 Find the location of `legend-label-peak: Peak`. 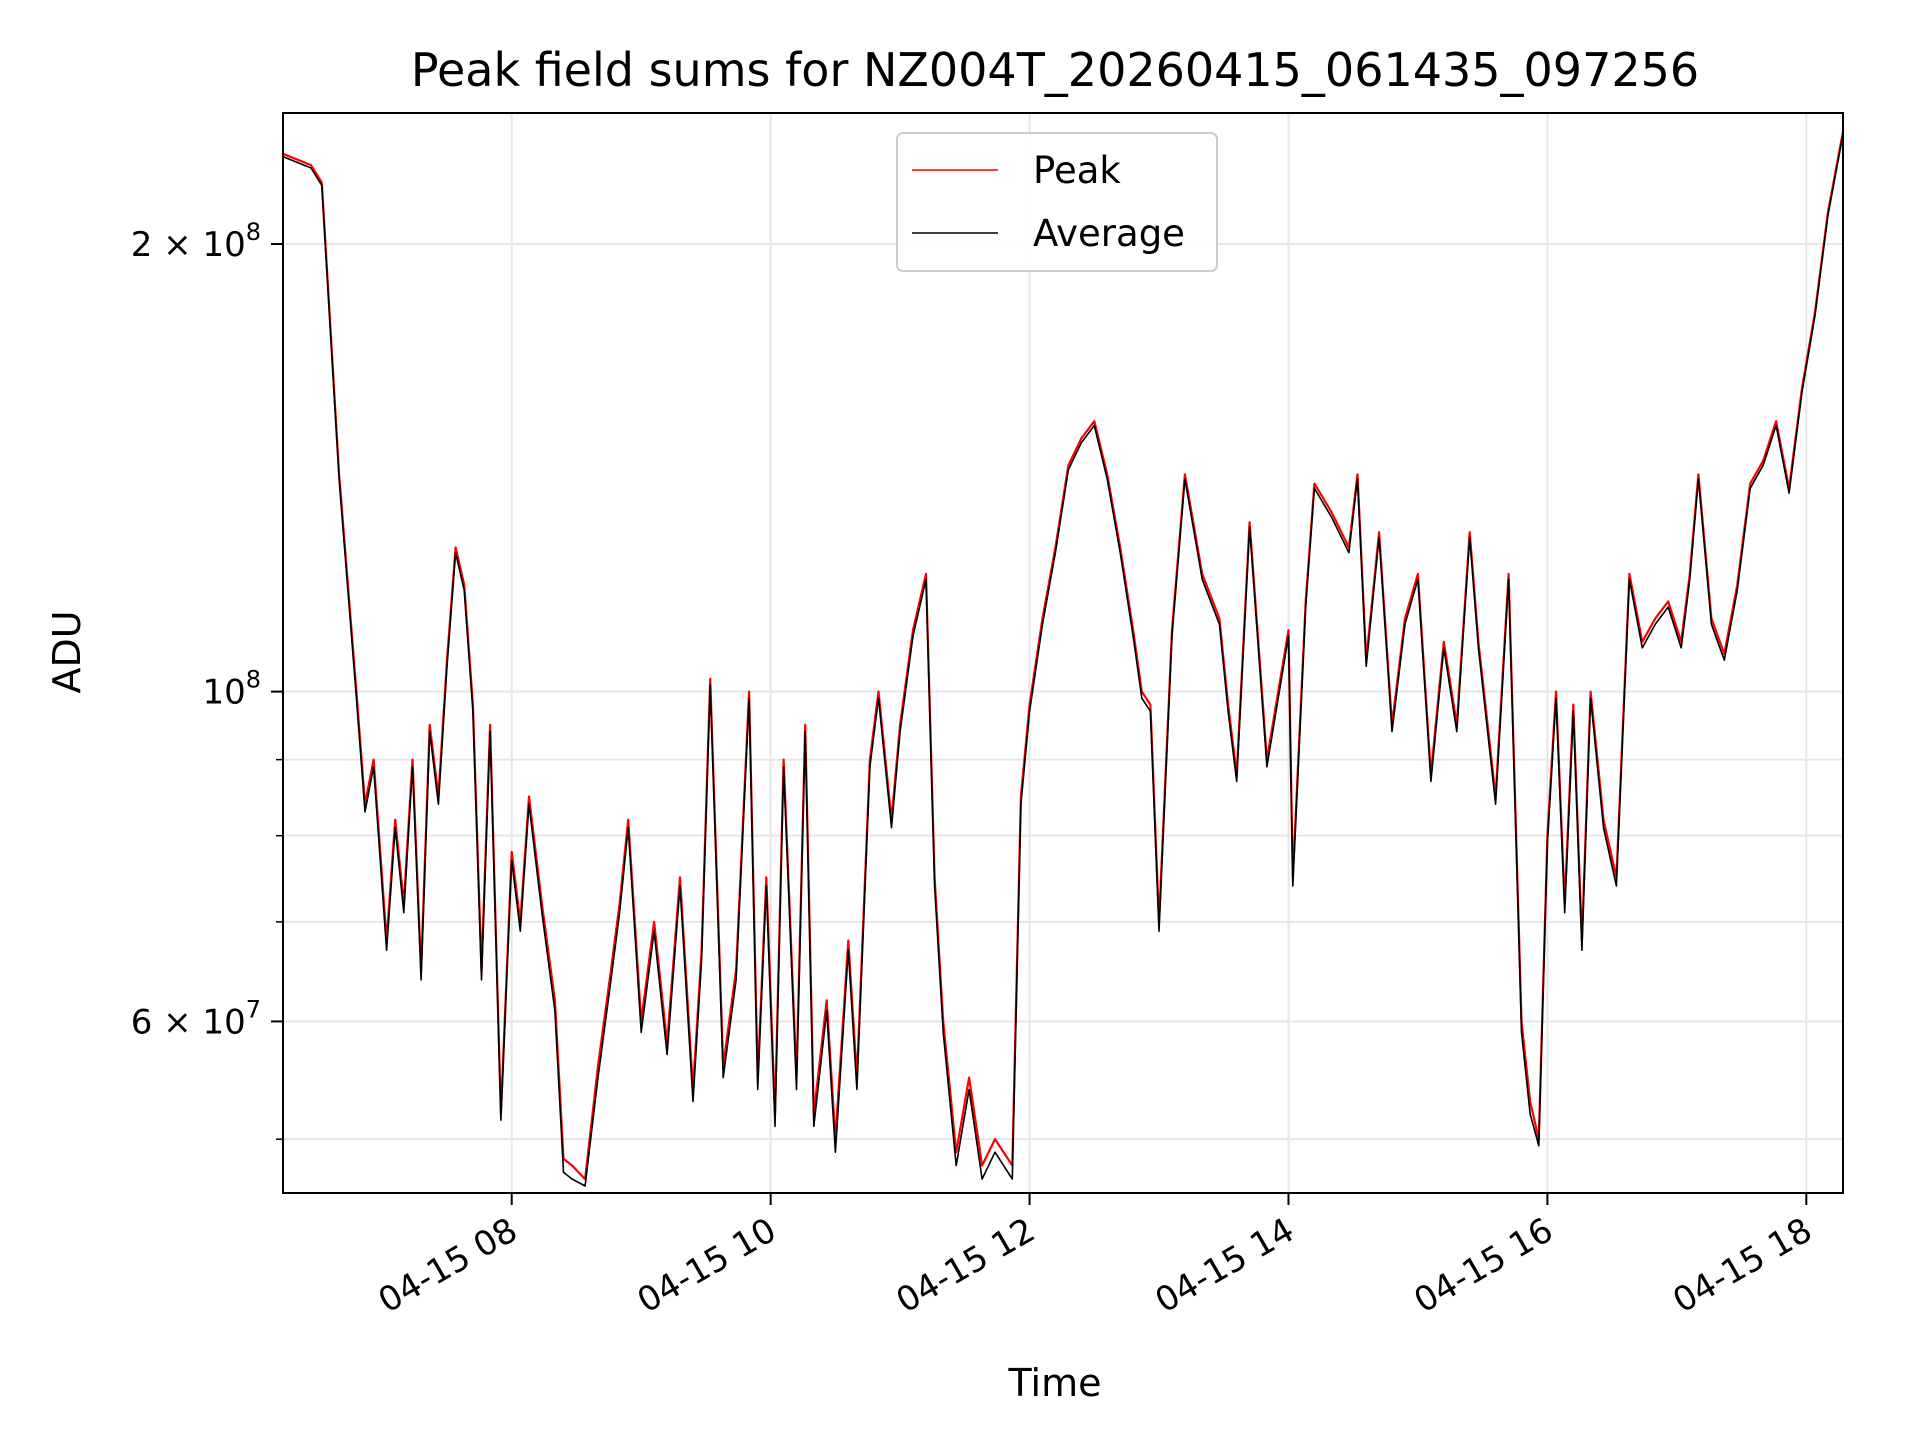

legend-label-peak: Peak is located at coordinates (1077, 170).